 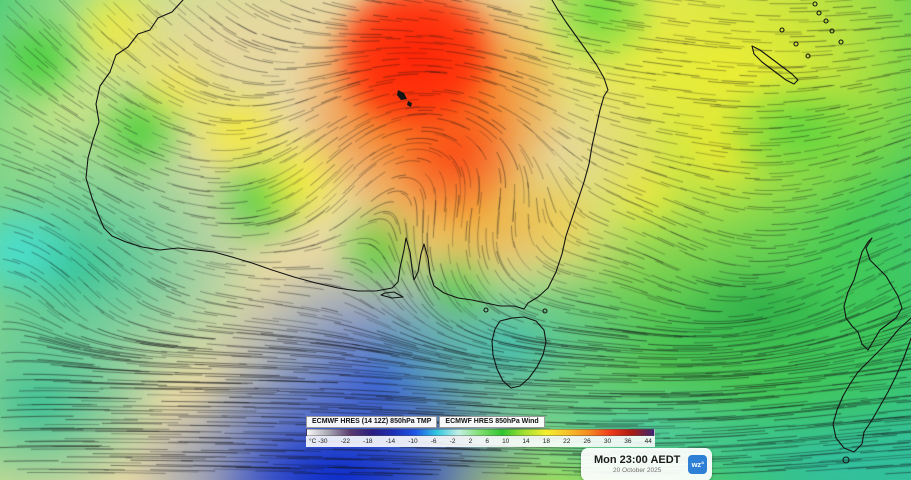 What do you see at coordinates (871, 385) in the screenshot?
I see `coastline-nz-south` at bounding box center [871, 385].